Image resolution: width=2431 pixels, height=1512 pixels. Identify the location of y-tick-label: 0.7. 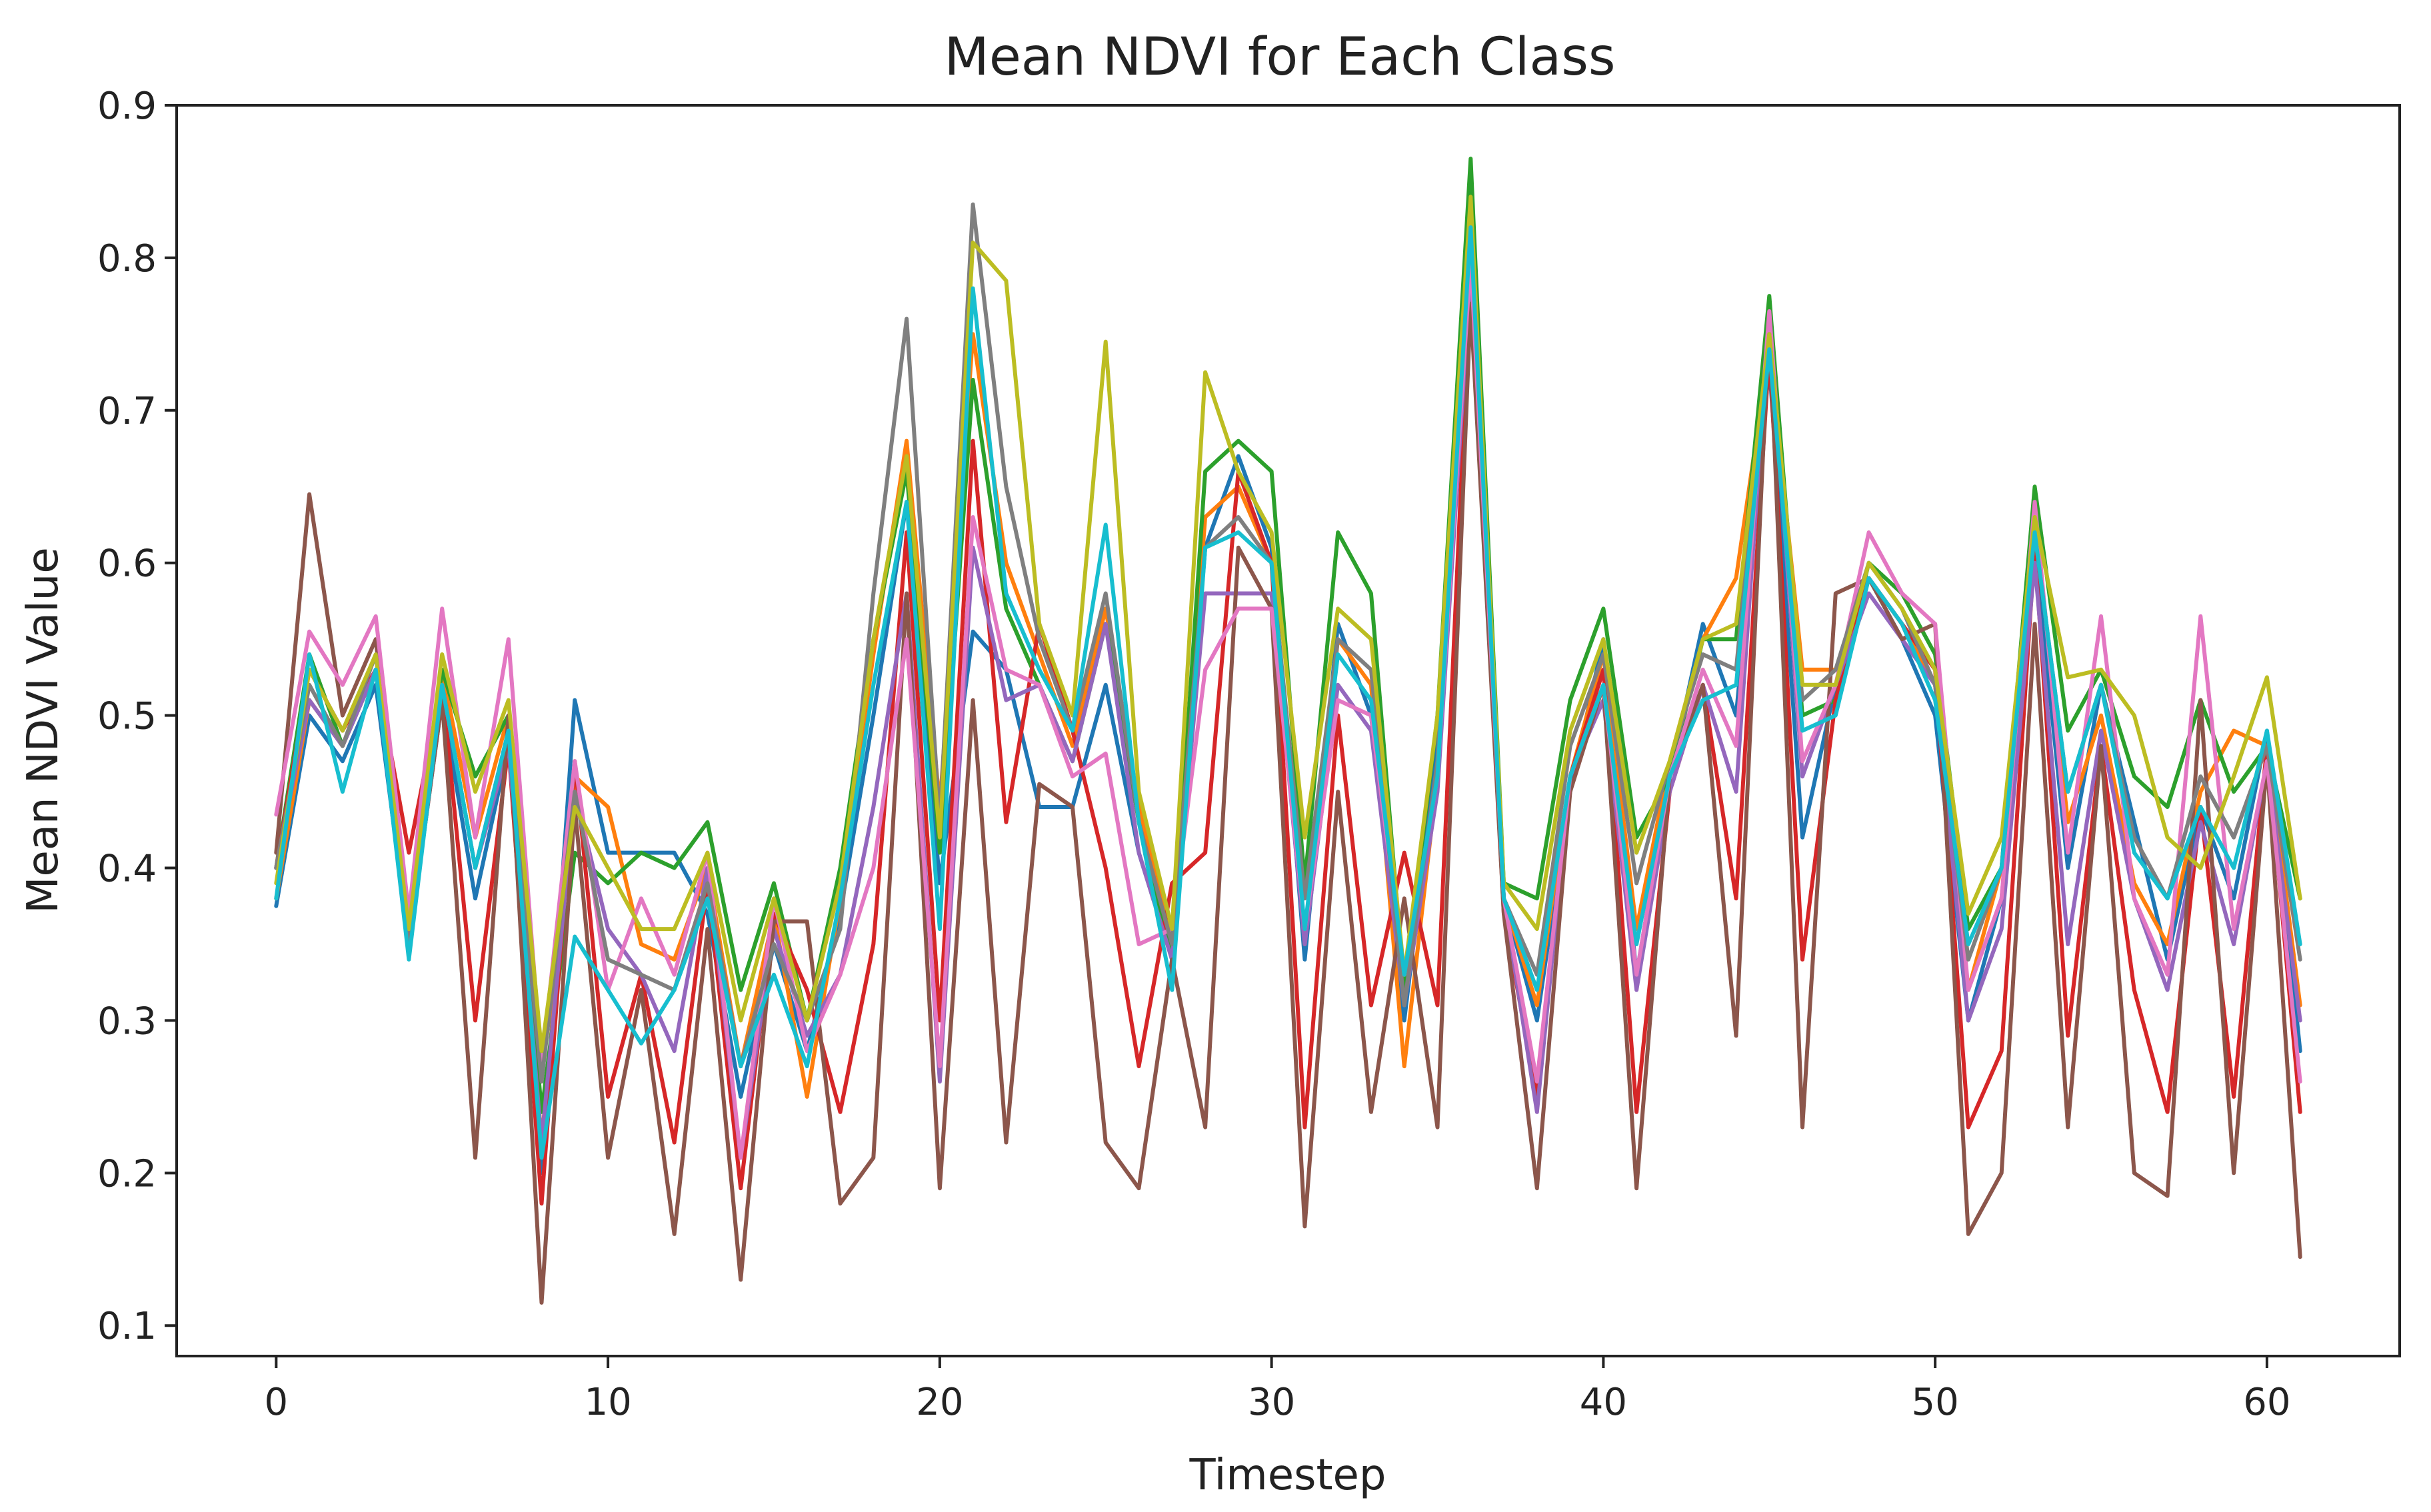
(127, 411).